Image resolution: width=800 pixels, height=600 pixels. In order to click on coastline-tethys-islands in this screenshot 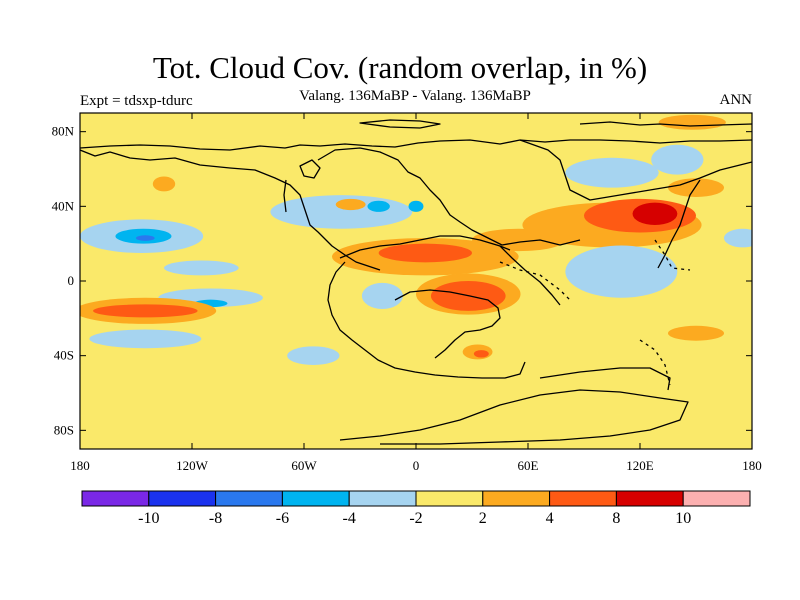, I will do `click(535, 281)`.